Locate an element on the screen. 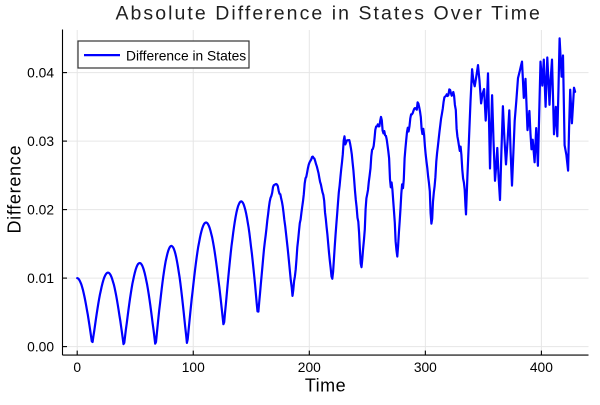 The width and height of the screenshot is (600, 405). svg-text: 100 is located at coordinates (193, 367).